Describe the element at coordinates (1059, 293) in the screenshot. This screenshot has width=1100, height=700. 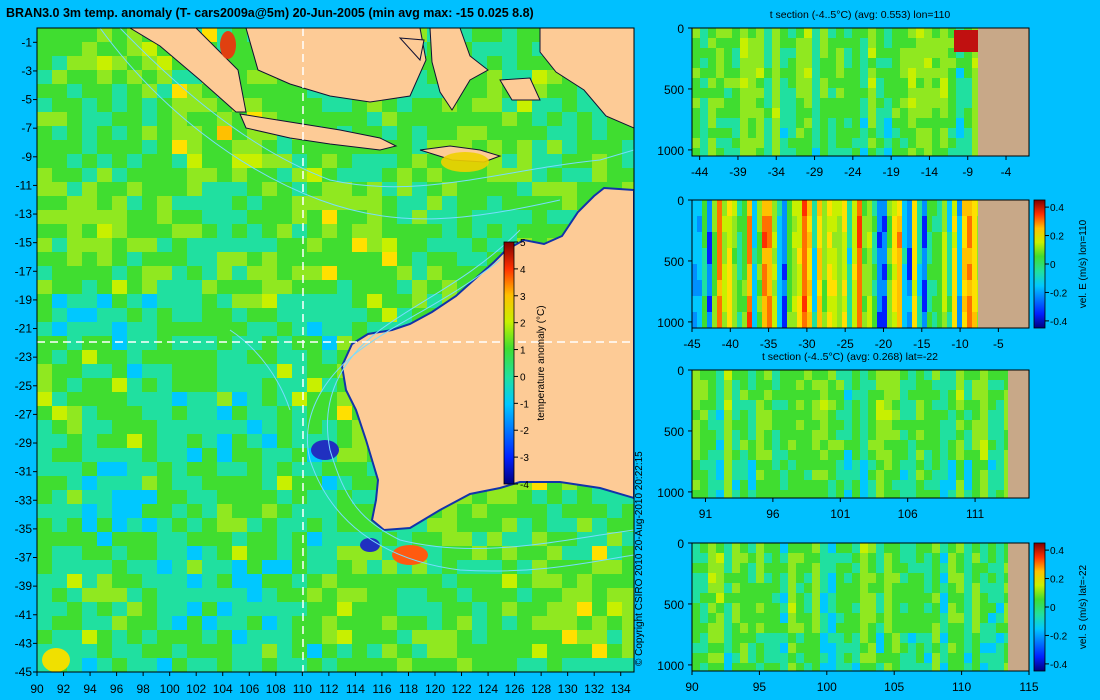
I see `colorbar-tick-label: -0.2` at that location.